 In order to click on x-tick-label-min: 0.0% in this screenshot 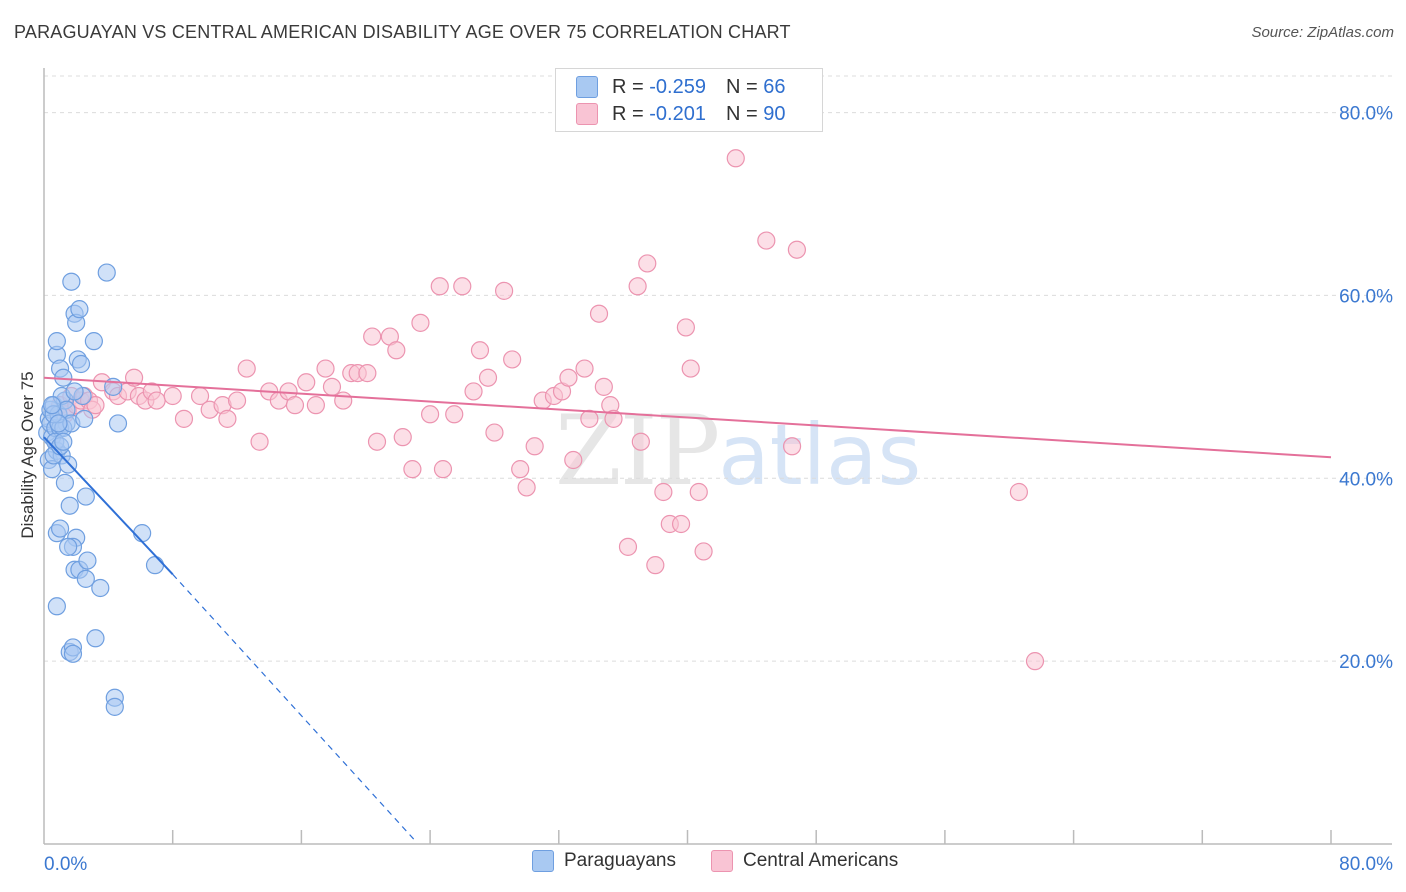, I will do `click(65, 864)`.